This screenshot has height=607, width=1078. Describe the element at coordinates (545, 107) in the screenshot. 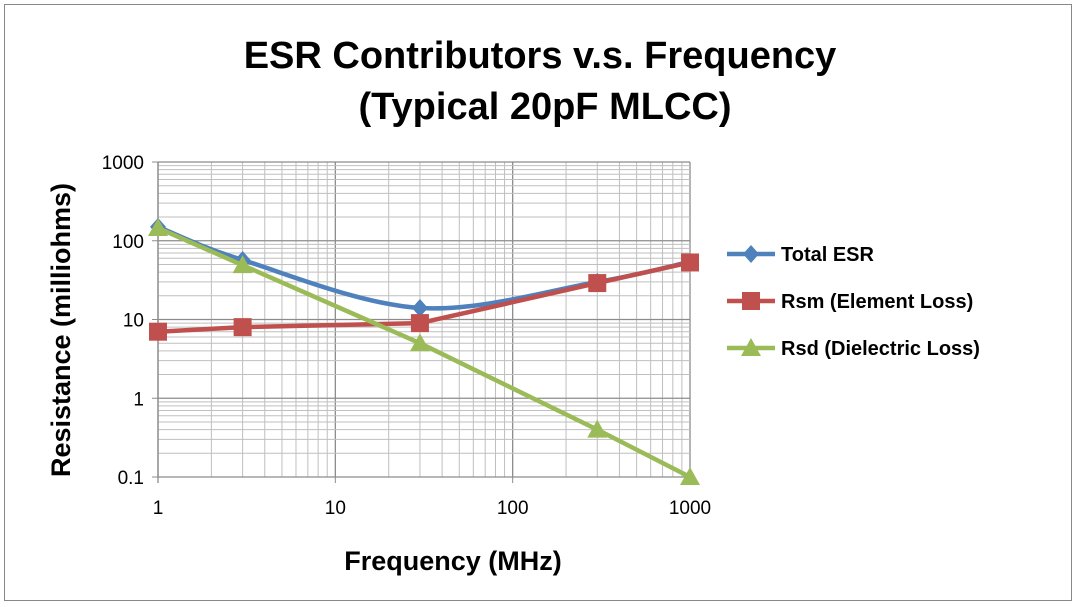

I see `chart-title-line-2: (Typical 20pF MLCC)` at that location.